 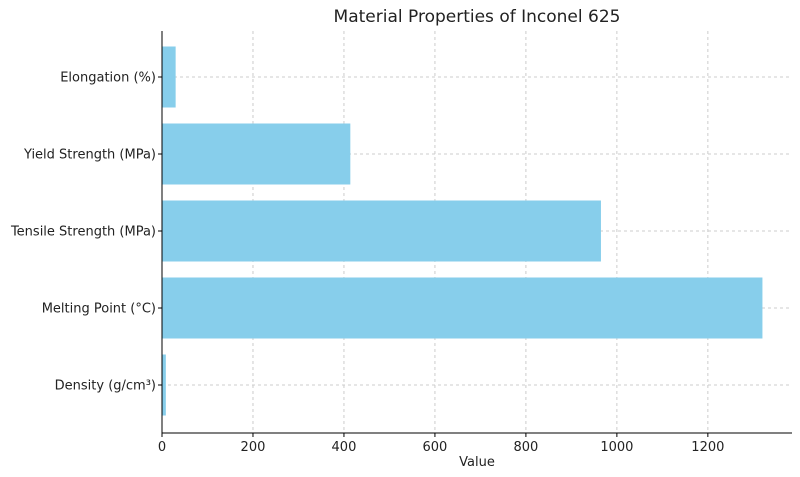 I want to click on x-tick-label-5: 1000, so click(x=616, y=447).